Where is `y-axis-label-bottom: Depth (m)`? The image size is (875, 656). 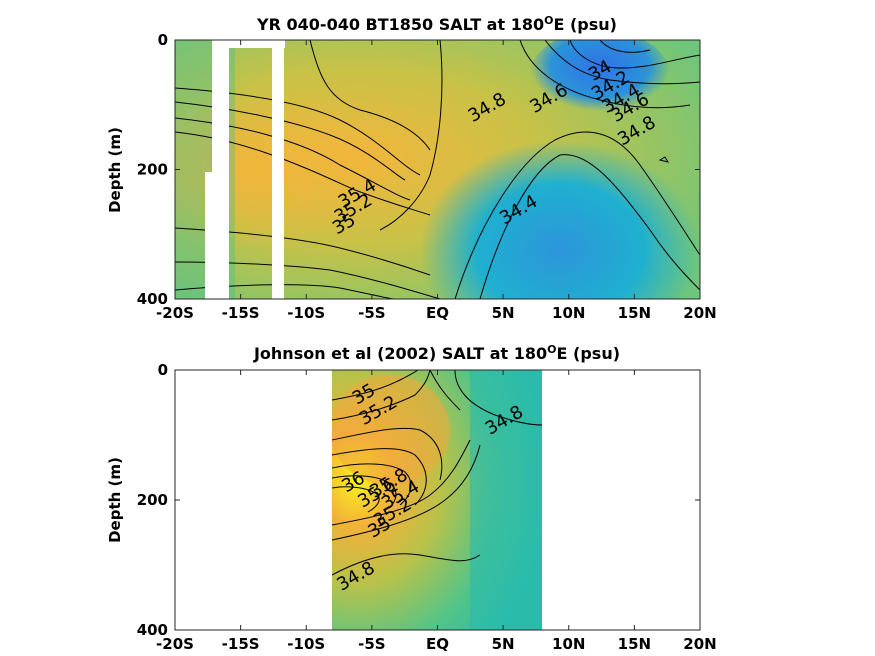
y-axis-label-bottom: Depth (m) is located at coordinates (115, 500).